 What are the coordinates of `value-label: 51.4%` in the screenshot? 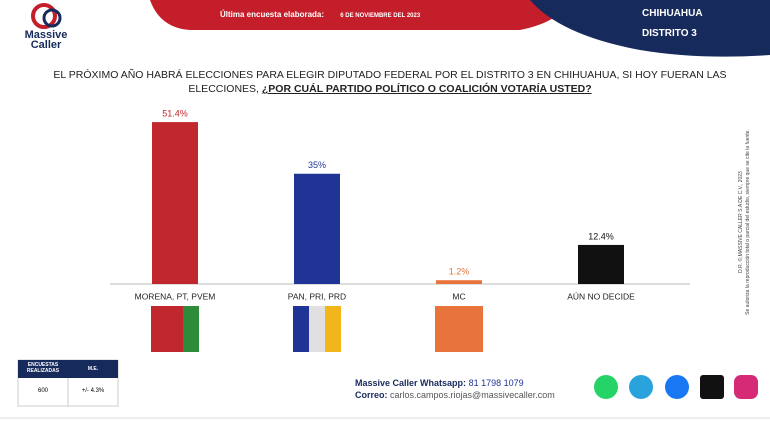 It's located at (175, 113).